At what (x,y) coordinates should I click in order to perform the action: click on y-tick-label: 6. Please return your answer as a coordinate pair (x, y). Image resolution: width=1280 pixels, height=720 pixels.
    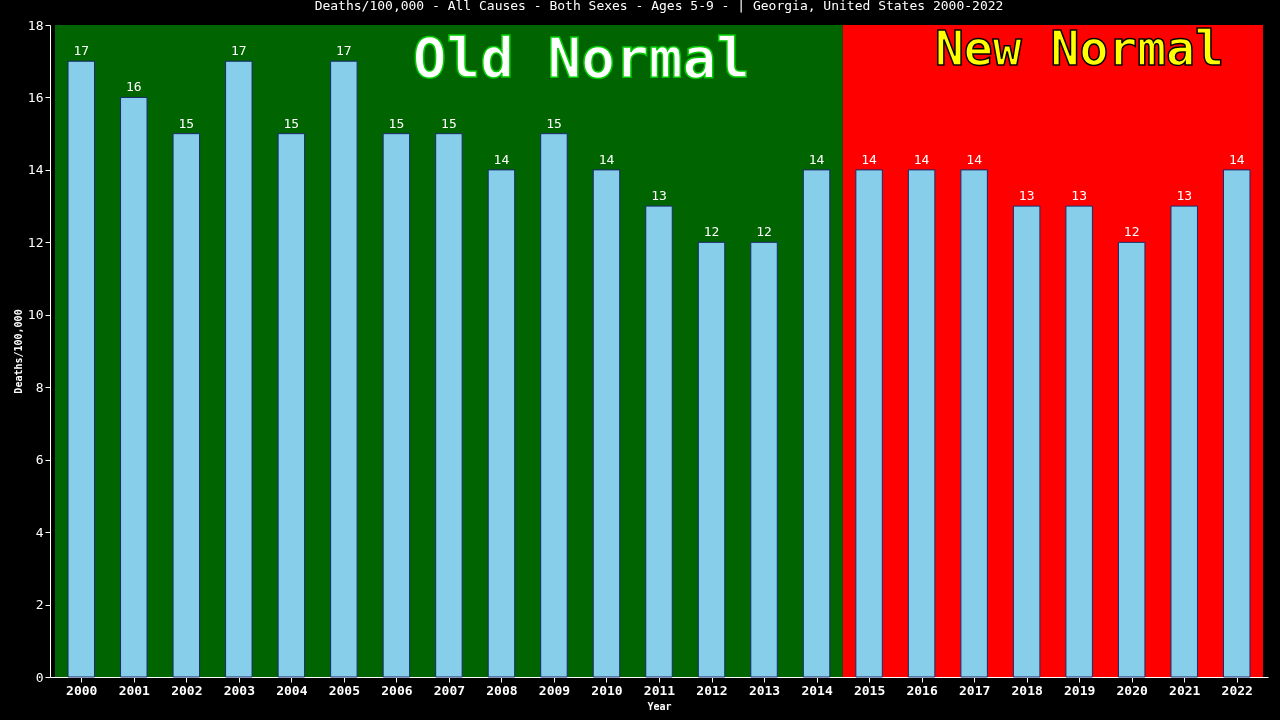
    Looking at the image, I should click on (39, 460).